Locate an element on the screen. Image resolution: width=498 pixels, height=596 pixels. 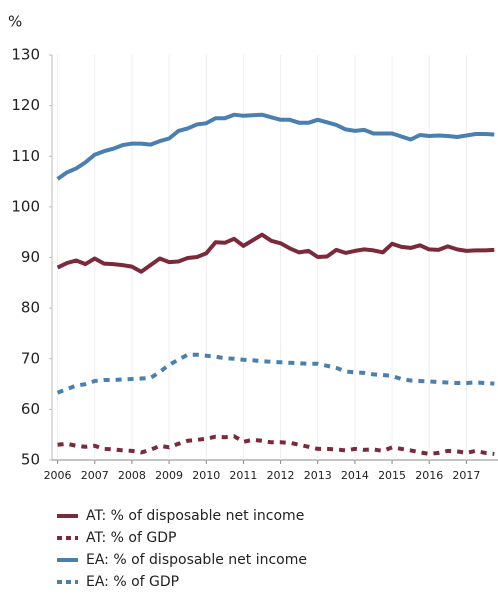
legend-label: AT: % of GDP is located at coordinates (131, 538).